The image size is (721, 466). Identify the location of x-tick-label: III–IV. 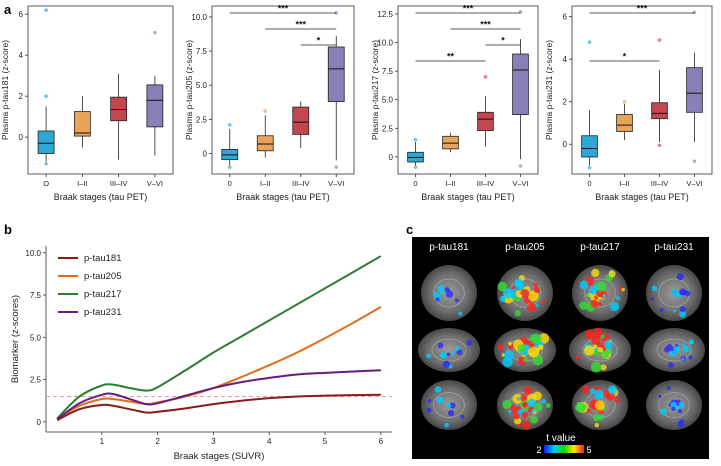
(119, 183).